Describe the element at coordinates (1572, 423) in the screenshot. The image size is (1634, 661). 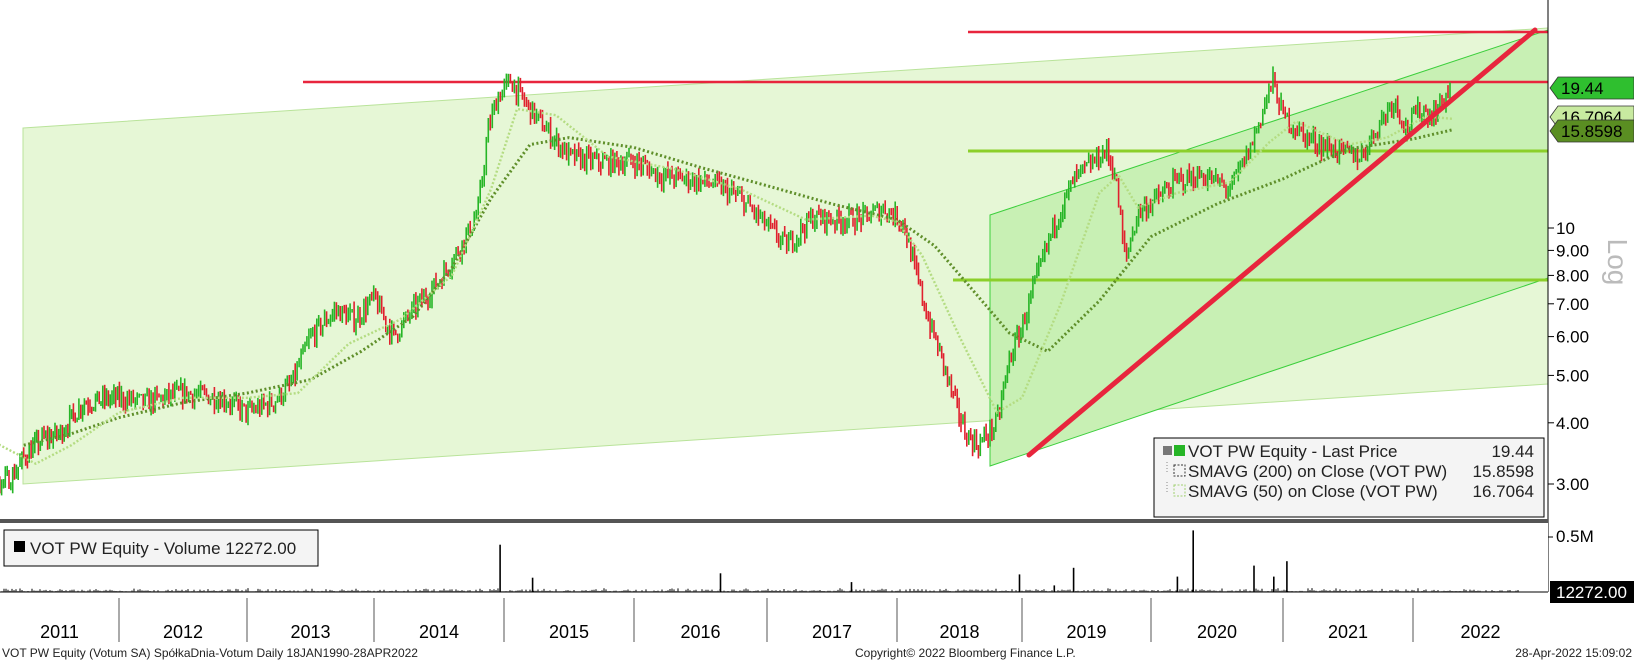
I see `y-tick-label: 4.00` at that location.